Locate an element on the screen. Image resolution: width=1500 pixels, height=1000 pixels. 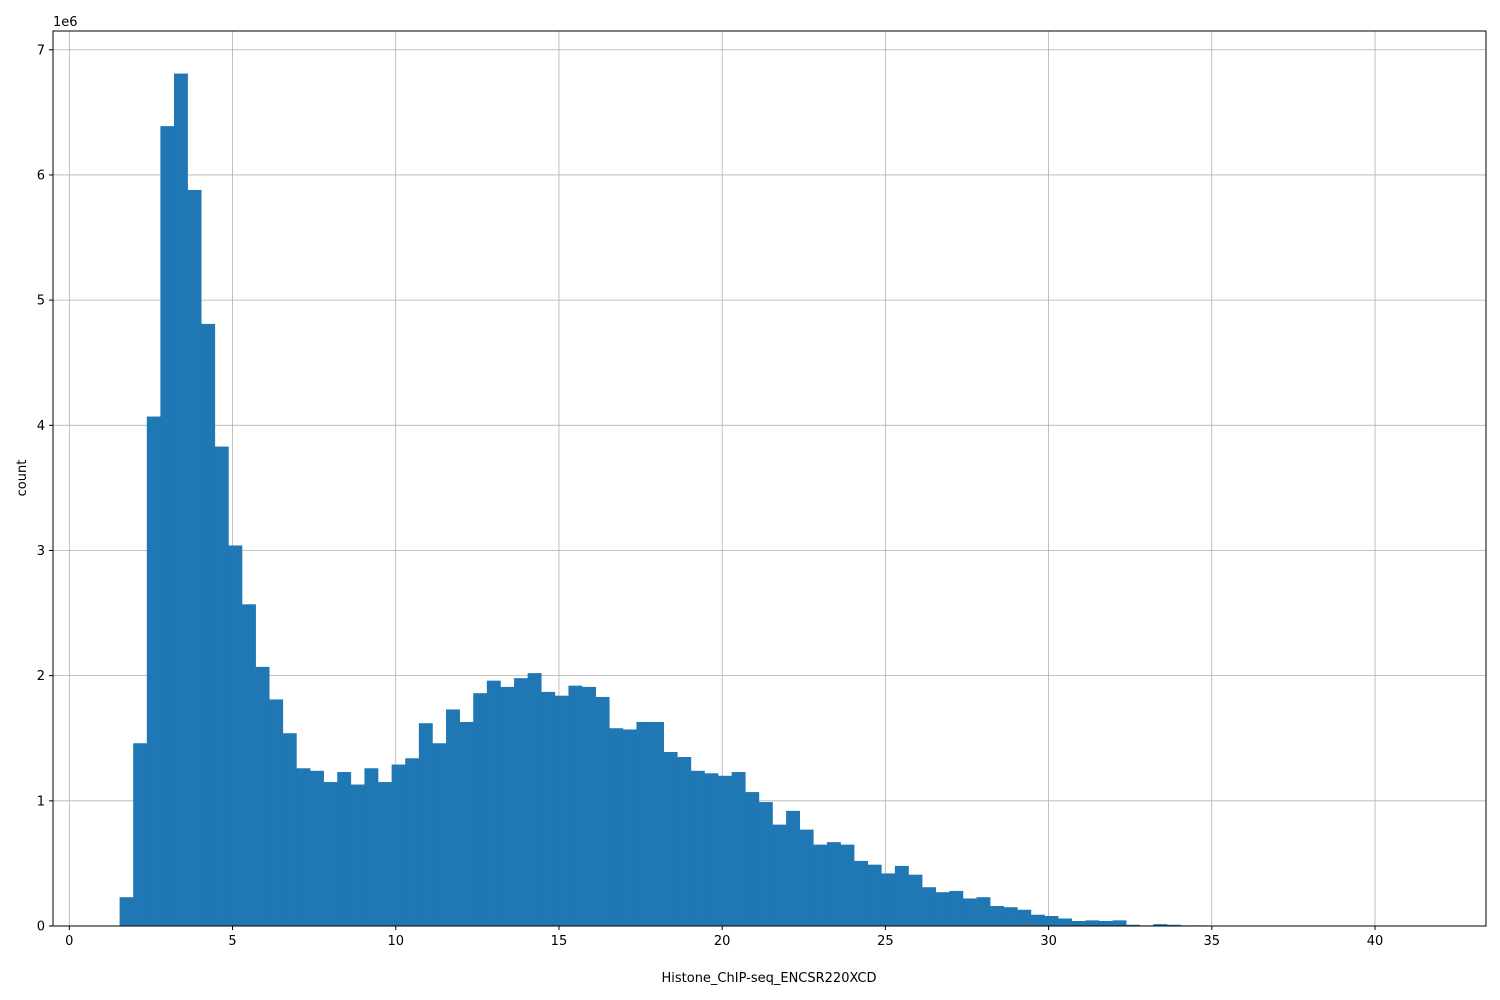
y-tick-label: 5 is located at coordinates (41, 301).